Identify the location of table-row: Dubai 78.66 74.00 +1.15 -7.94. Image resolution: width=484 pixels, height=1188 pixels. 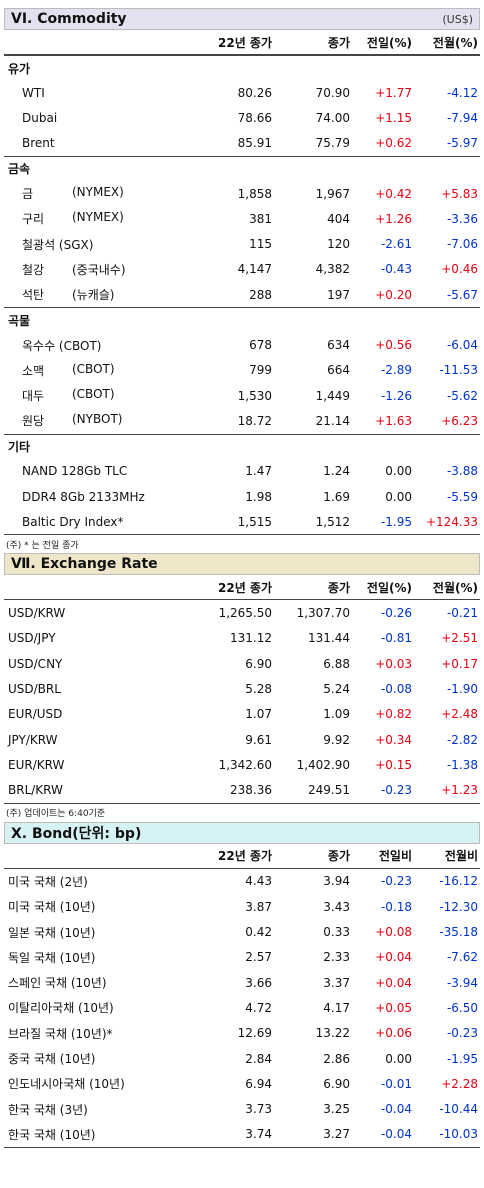
(242, 117).